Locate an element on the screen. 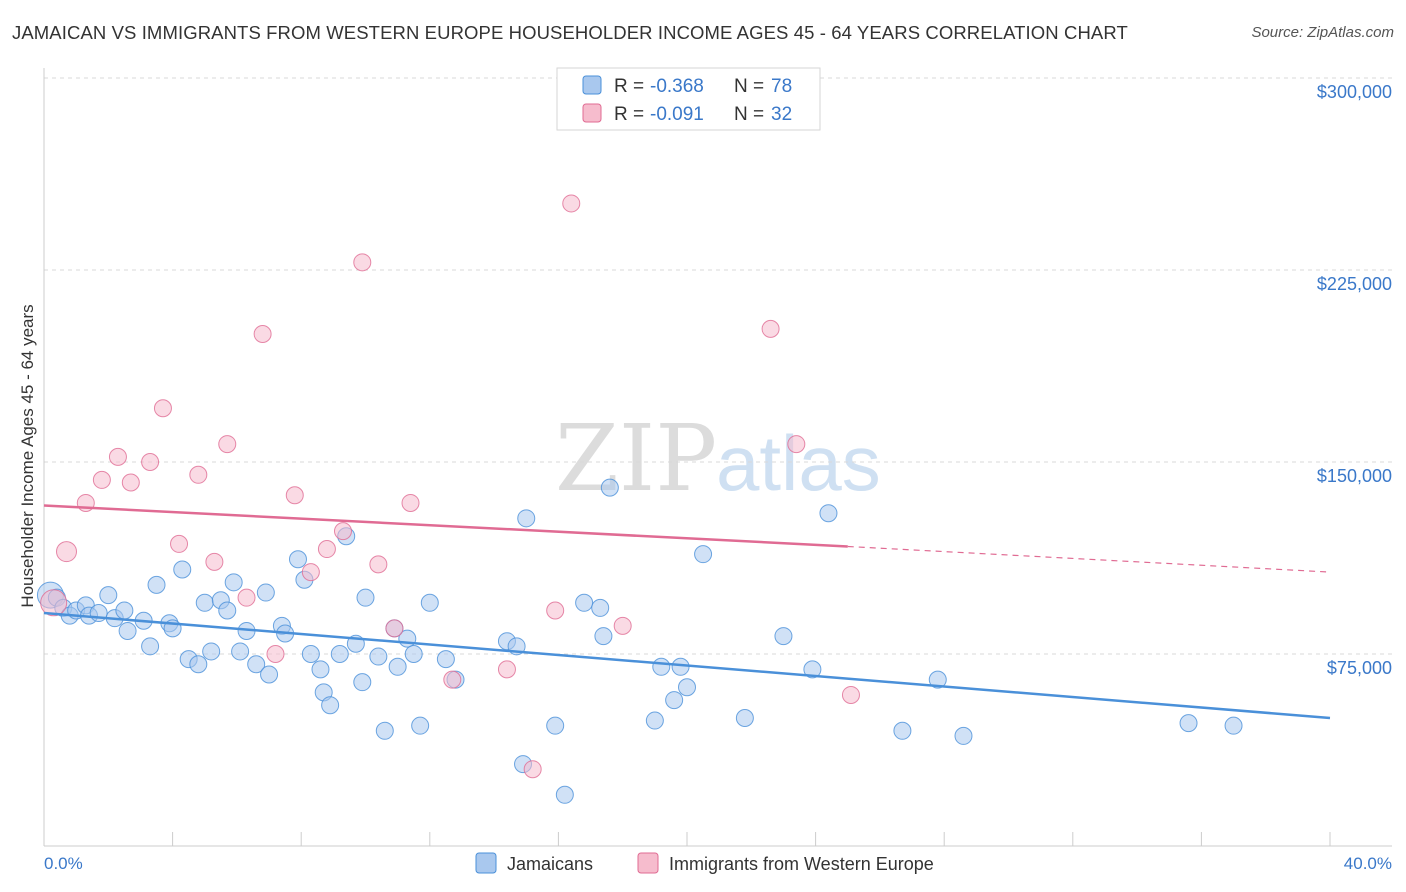  legend-r-label-blue: R = is located at coordinates (629, 86).